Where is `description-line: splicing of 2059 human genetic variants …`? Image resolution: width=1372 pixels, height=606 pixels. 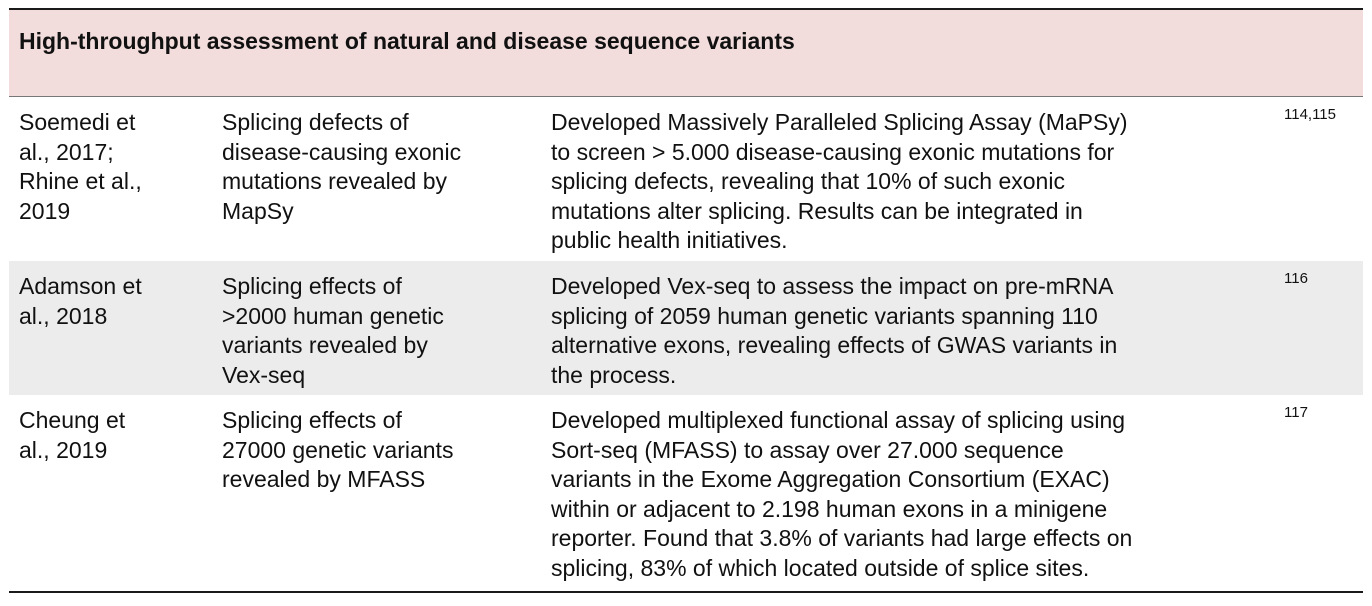 description-line: splicing of 2059 human genetic variants … is located at coordinates (824, 315).